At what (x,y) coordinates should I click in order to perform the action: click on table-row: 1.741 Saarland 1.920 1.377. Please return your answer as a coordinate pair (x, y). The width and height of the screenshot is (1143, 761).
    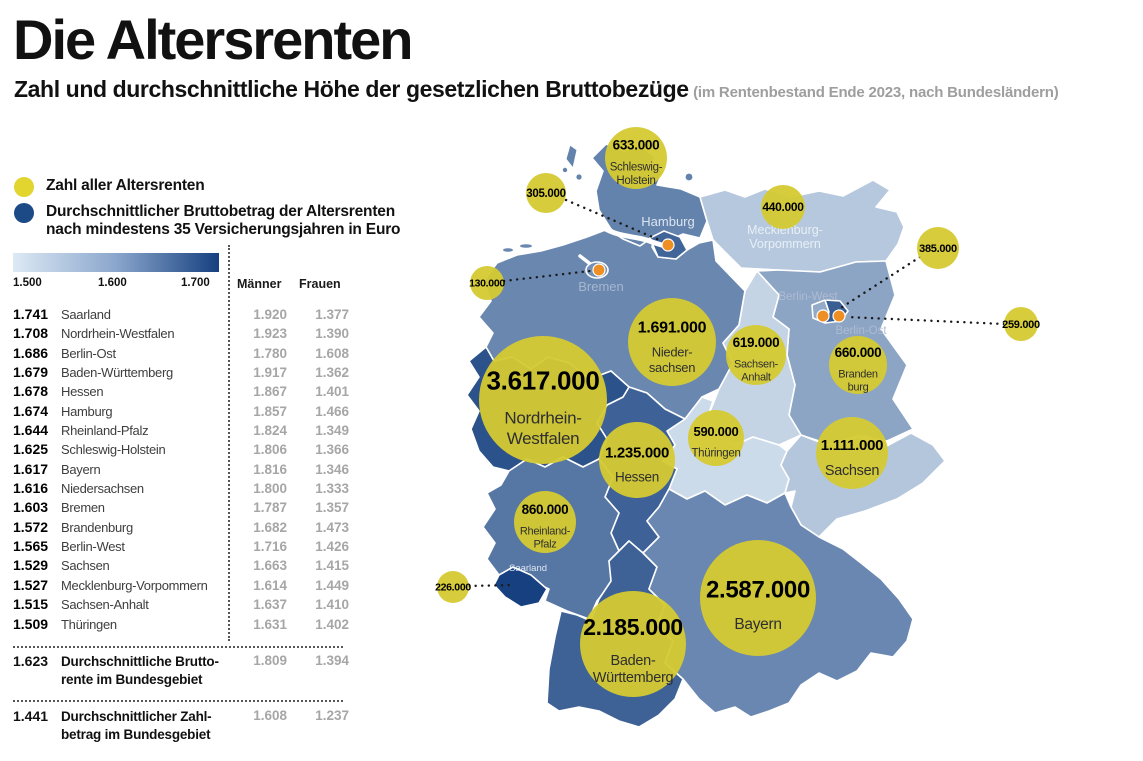
    Looking at the image, I should click on (181, 315).